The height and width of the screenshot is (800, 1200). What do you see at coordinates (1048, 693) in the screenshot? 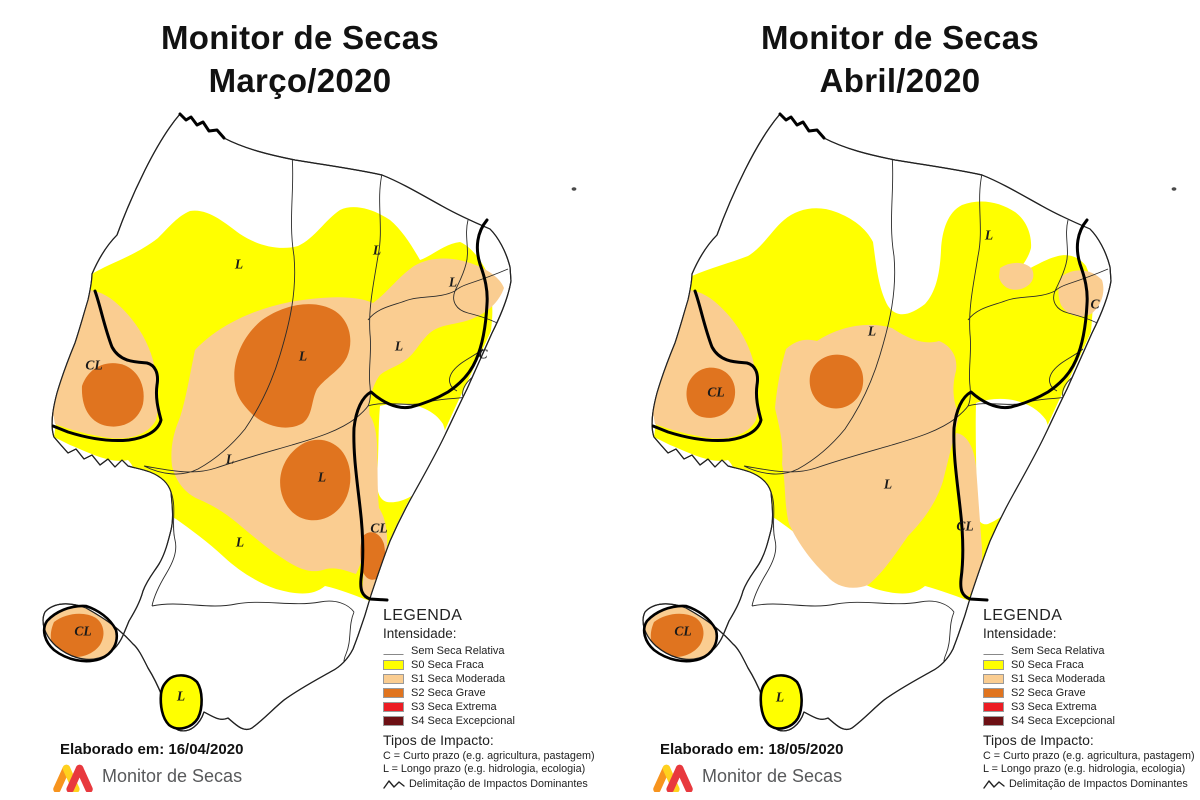
I see `legend-item-label: S2 Seca Grave` at bounding box center [1048, 693].